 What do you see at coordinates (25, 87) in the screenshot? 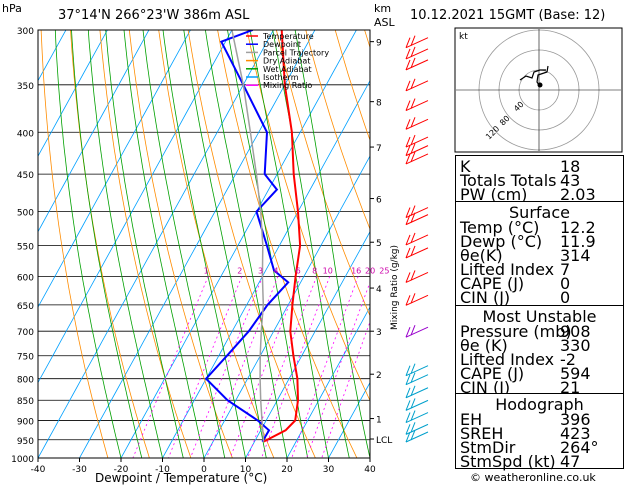
I see `pressure-tick-label: 350` at bounding box center [25, 87].